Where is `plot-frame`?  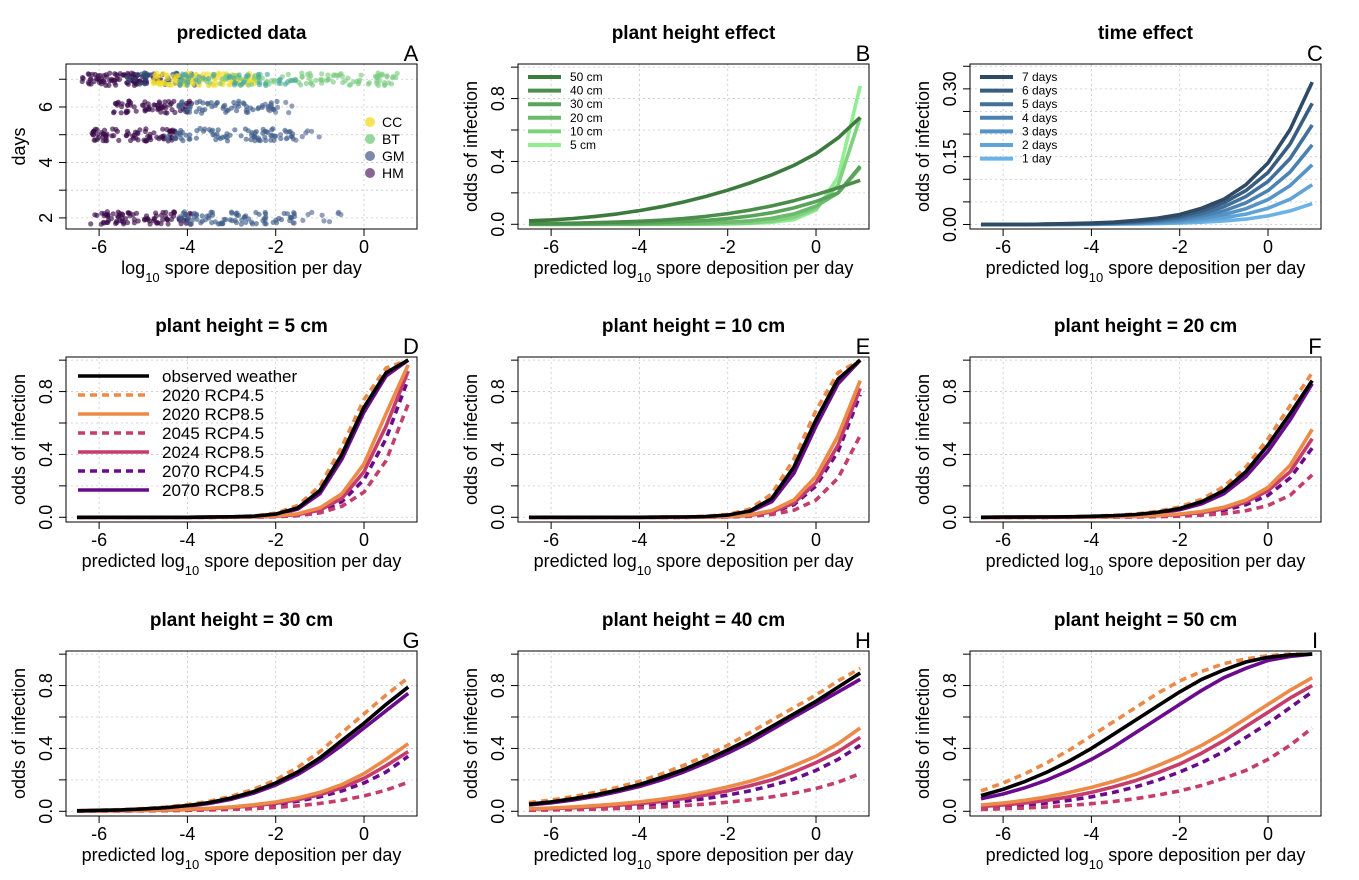 plot-frame is located at coordinates (1145, 146).